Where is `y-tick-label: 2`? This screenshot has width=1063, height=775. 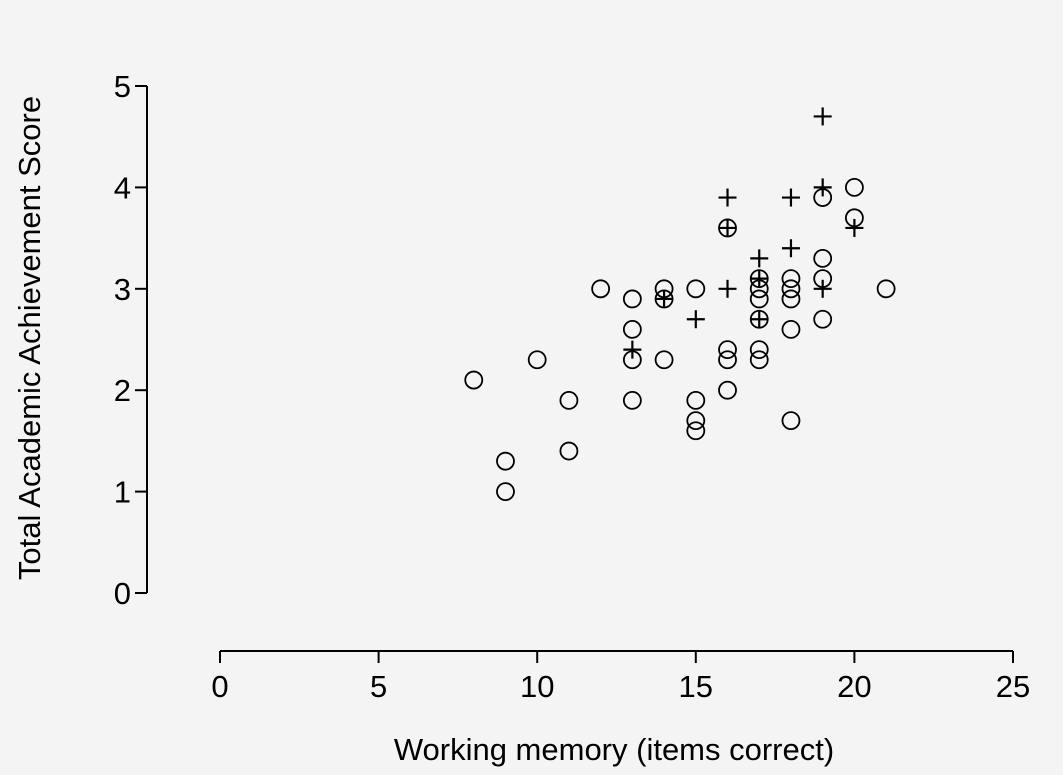
y-tick-label: 2 is located at coordinates (122, 390).